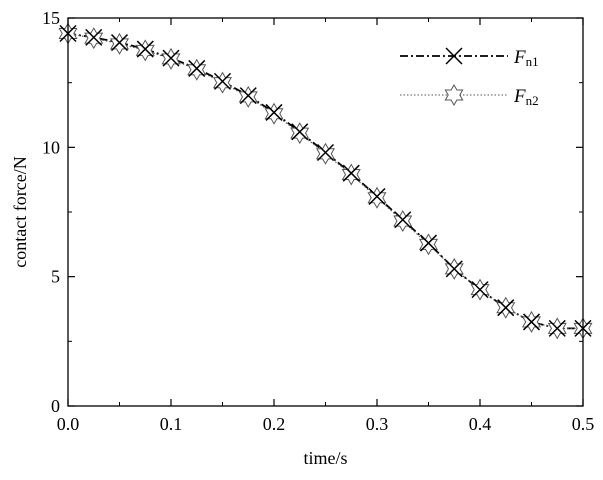 The image size is (603, 480). Describe the element at coordinates (454, 95) in the screenshot. I see `legend-marker-n2` at that location.